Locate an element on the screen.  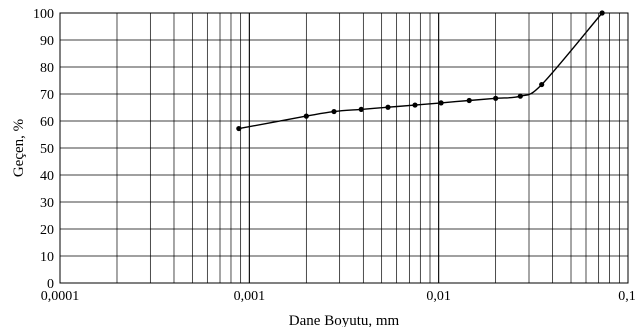
y-tick-label: 30 is located at coordinates (47, 203).